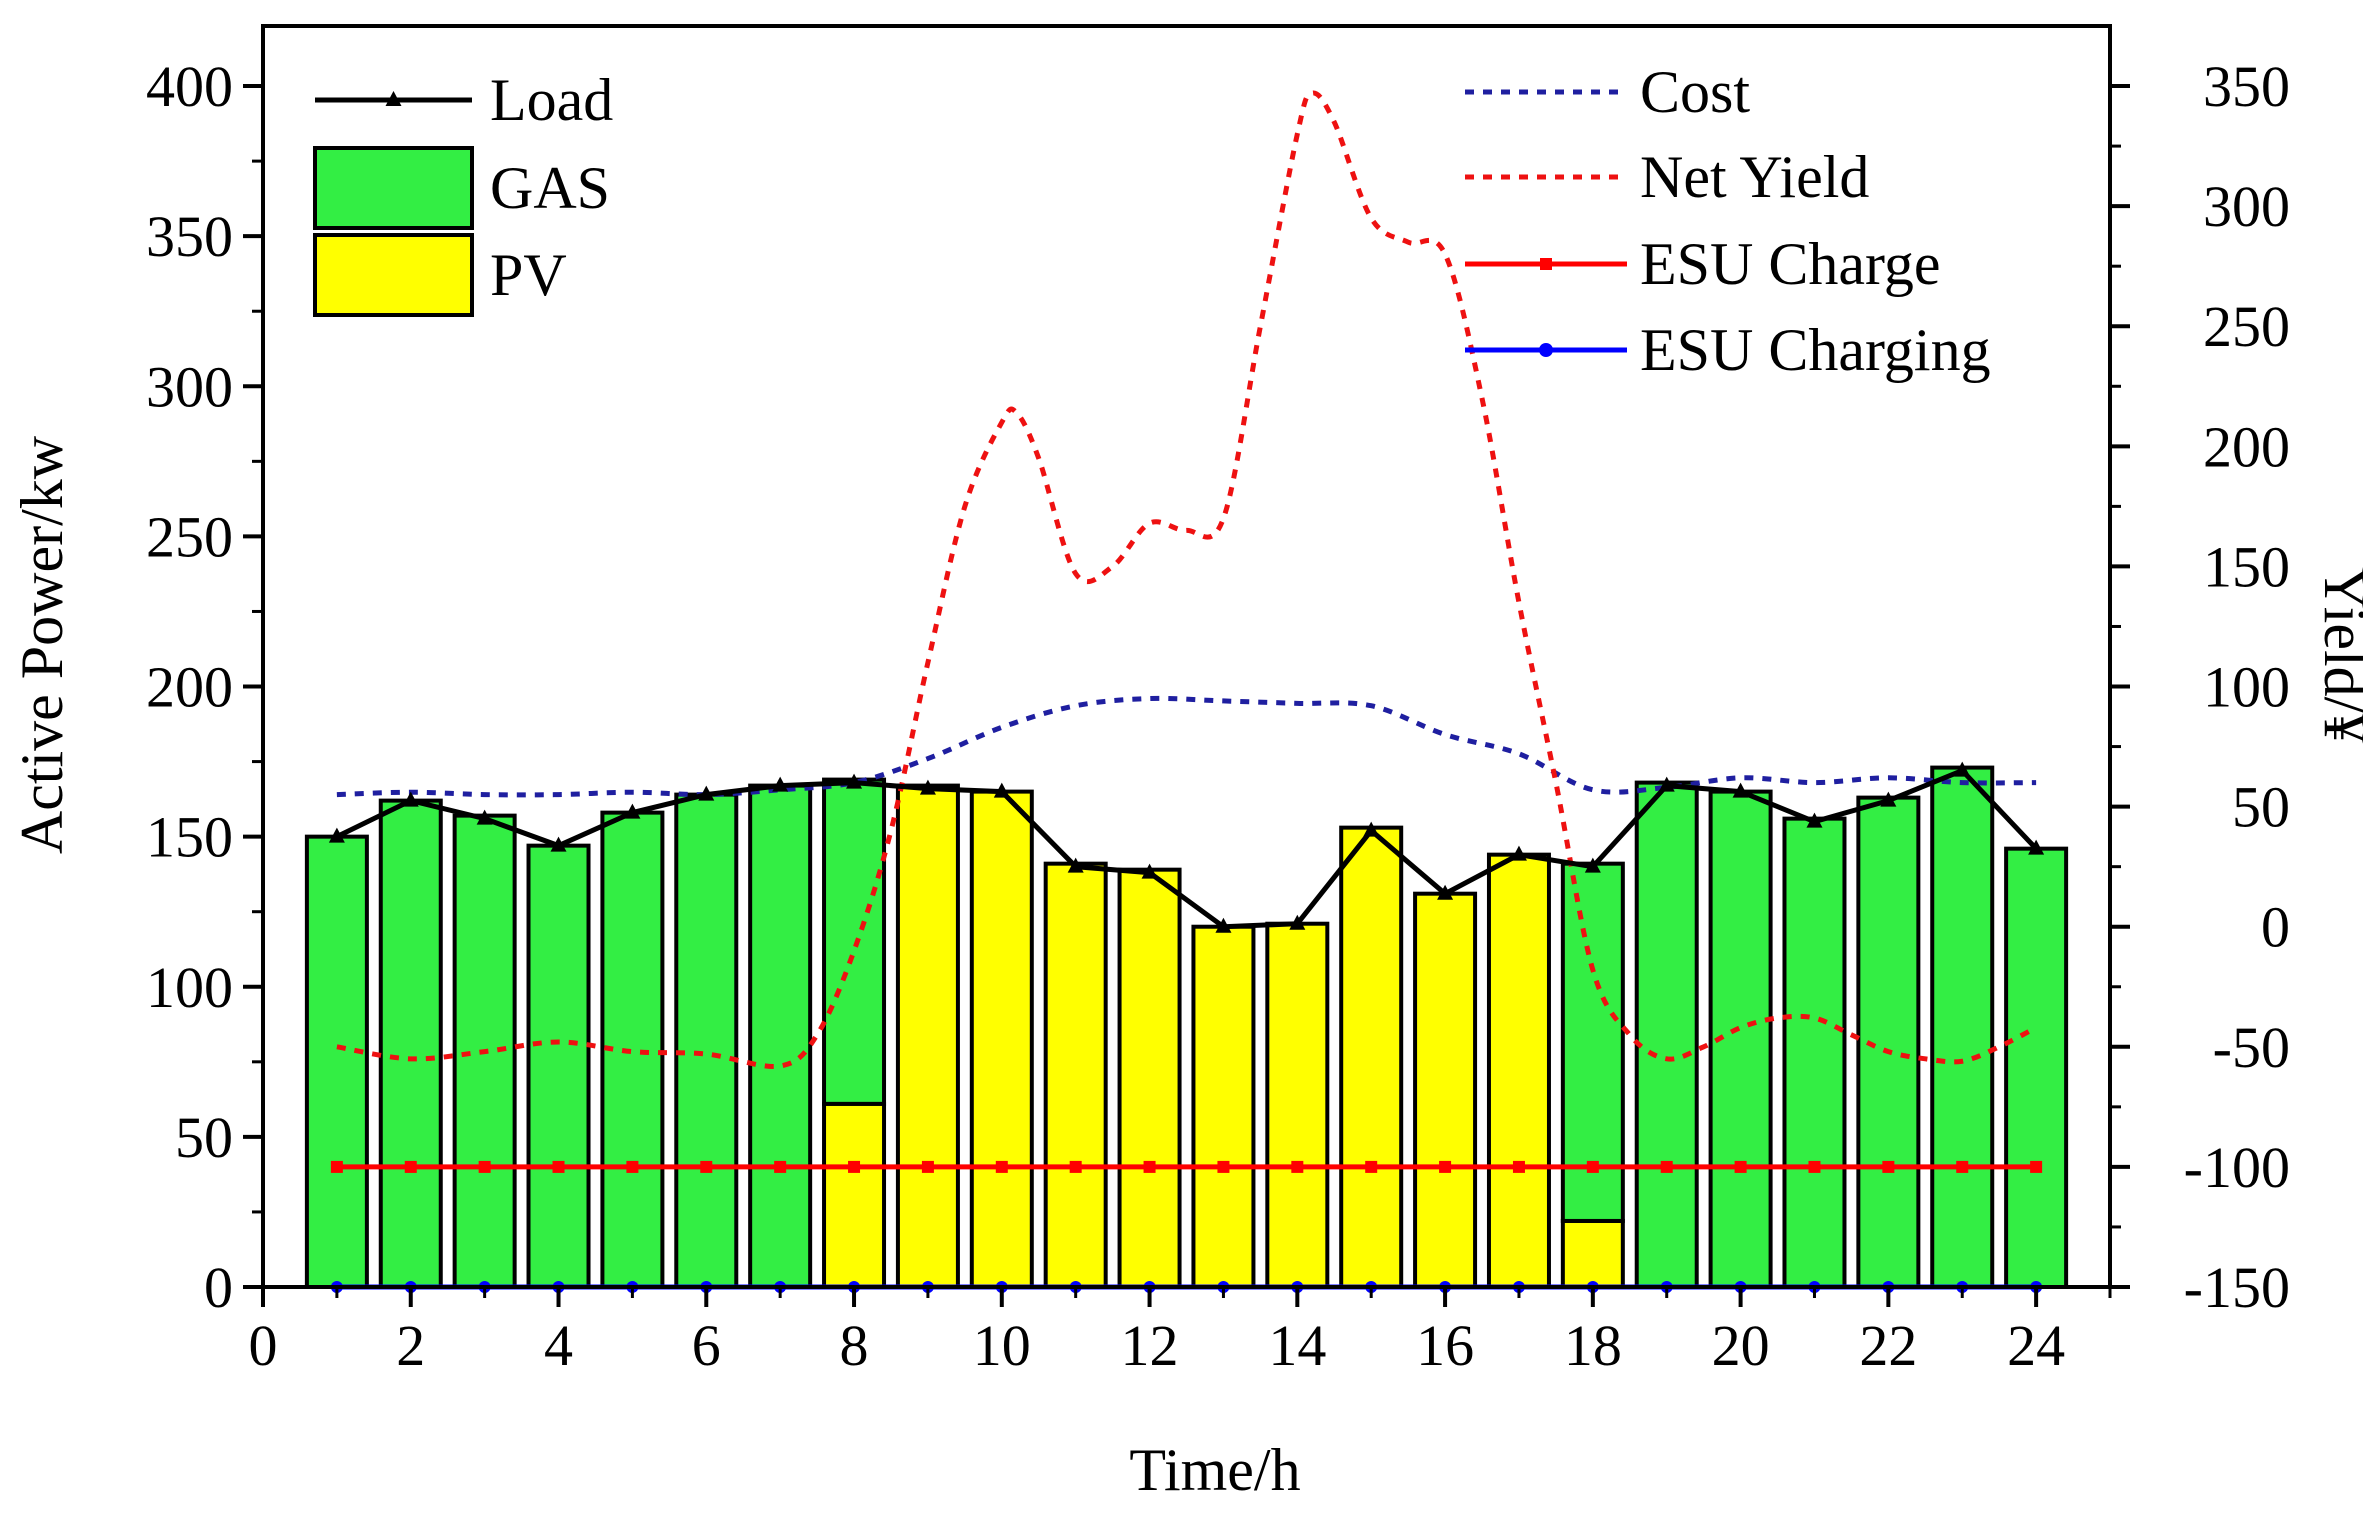 The width and height of the screenshot is (2363, 1513). I want to click on legend-label-pv: PV, so click(528, 275).